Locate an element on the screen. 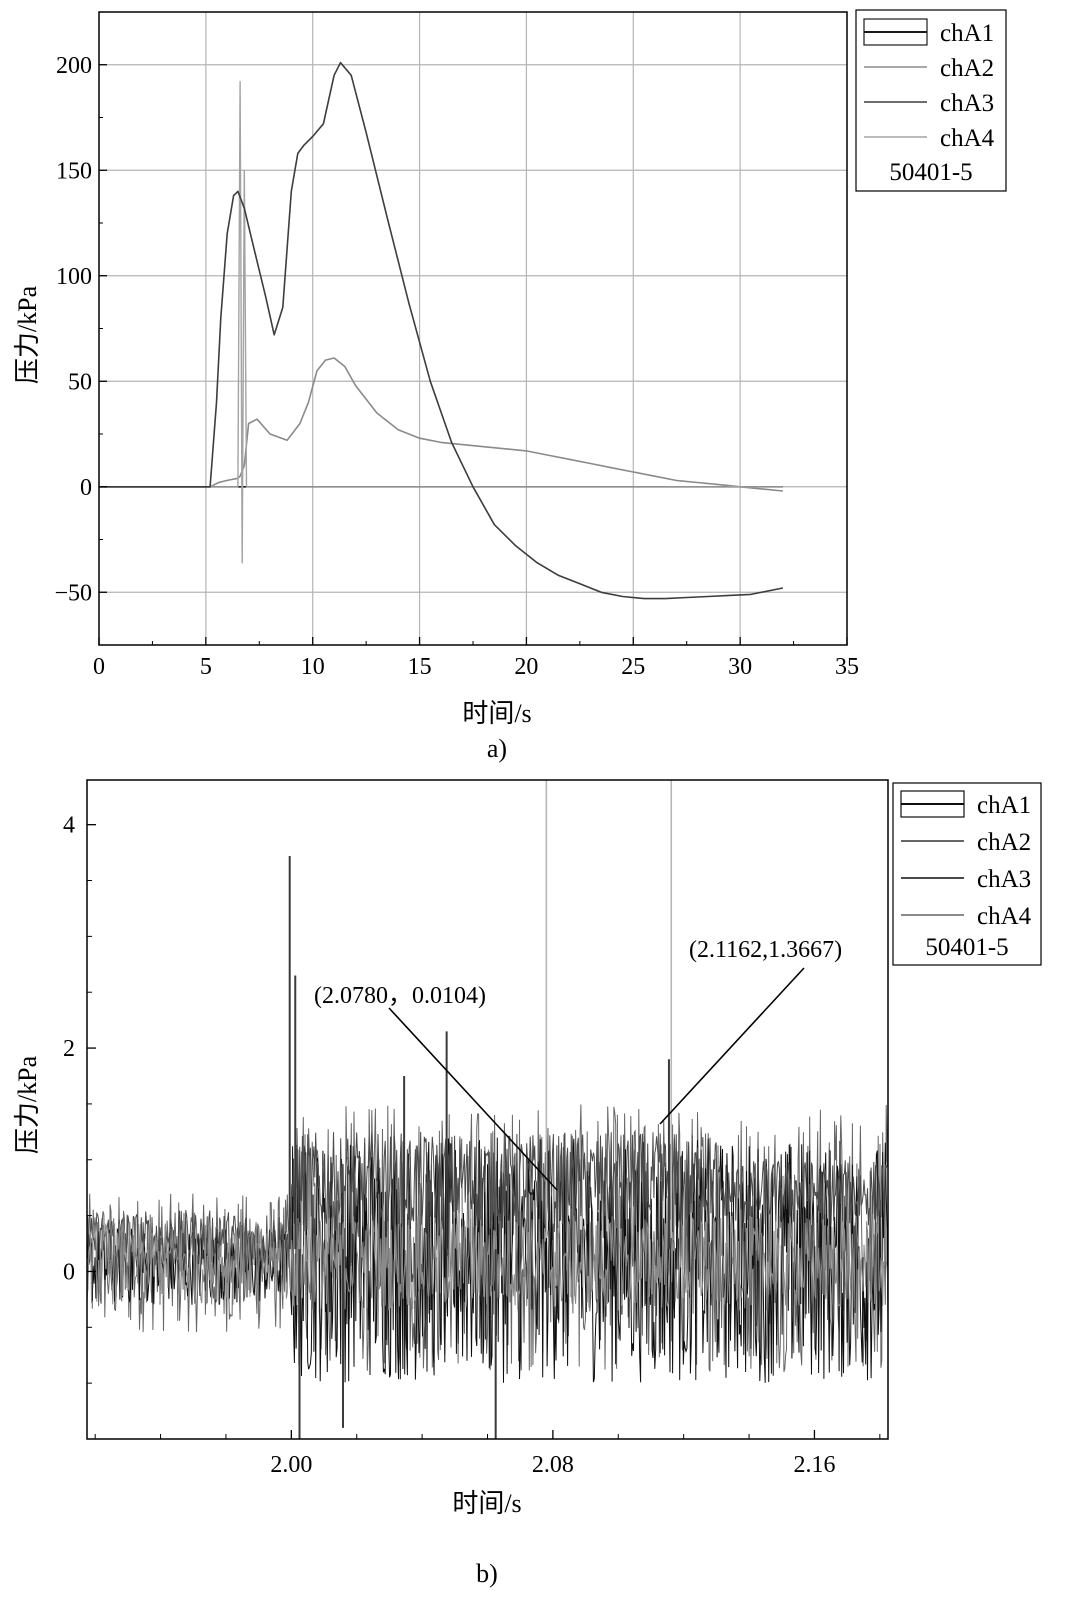  chart-b-legend: chA1 chA2 chA3 chA4 50401-5 is located at coordinates (967, 874).